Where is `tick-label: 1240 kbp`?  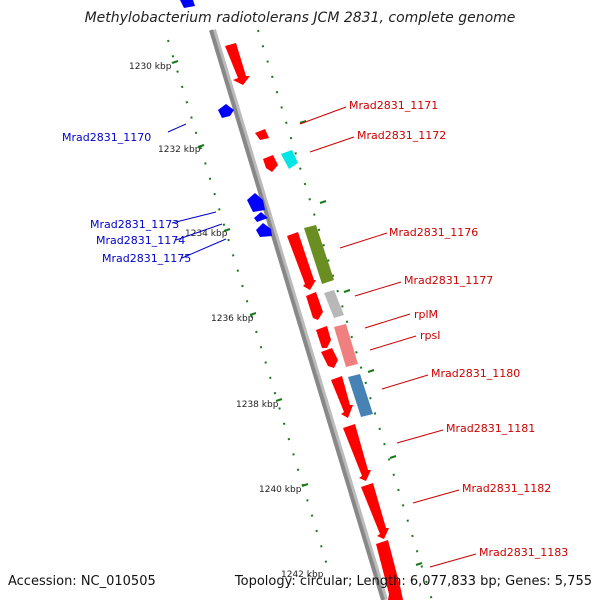 tick-label: 1240 kbp is located at coordinates (280, 490).